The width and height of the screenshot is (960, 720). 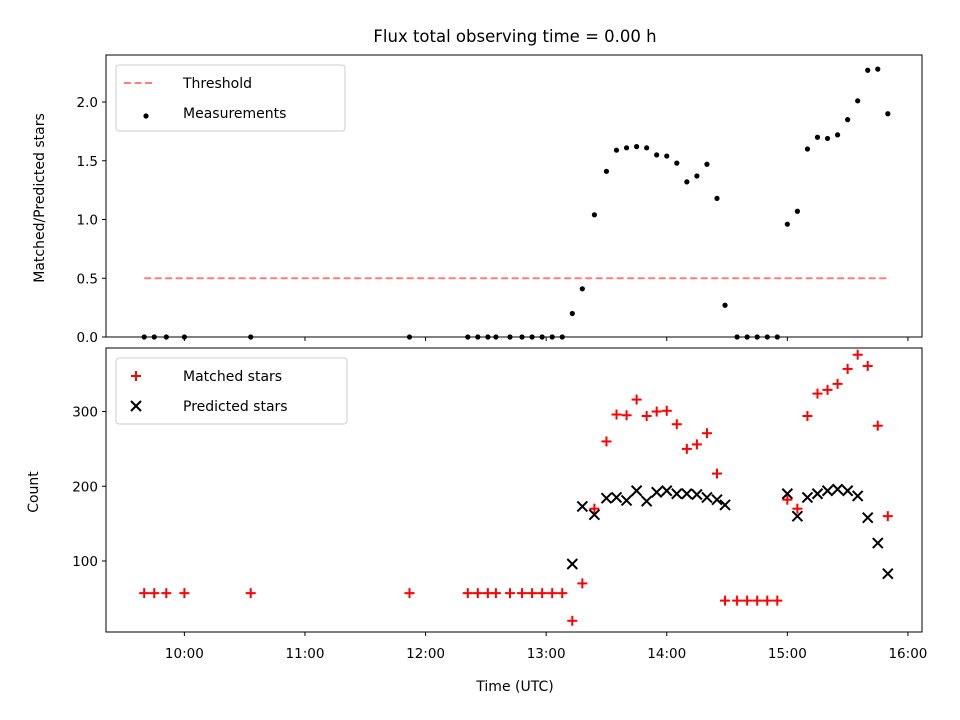 What do you see at coordinates (85, 413) in the screenshot?
I see `y-tick-label: 300` at bounding box center [85, 413].